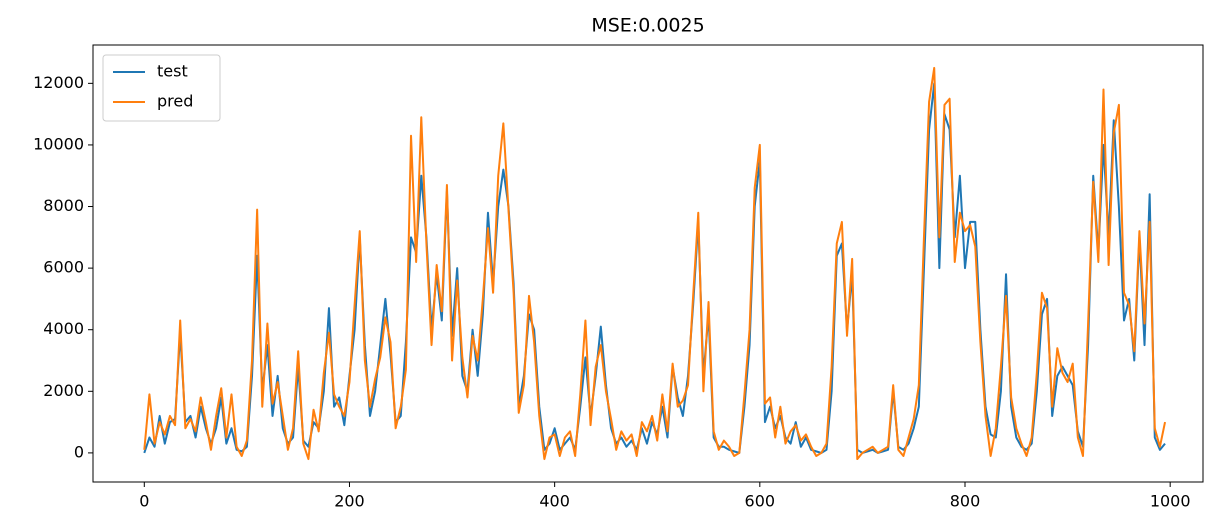 The image size is (1223, 531). What do you see at coordinates (63, 267) in the screenshot?
I see `y-tick-label: 6000` at bounding box center [63, 267].